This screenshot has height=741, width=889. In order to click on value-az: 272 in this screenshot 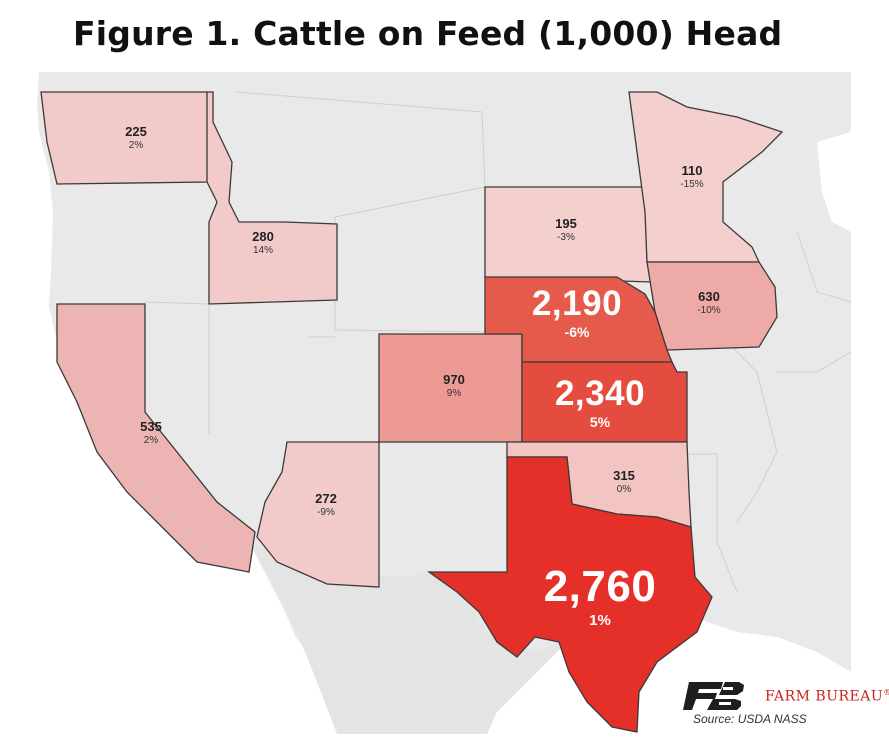, I will do `click(326, 498)`.